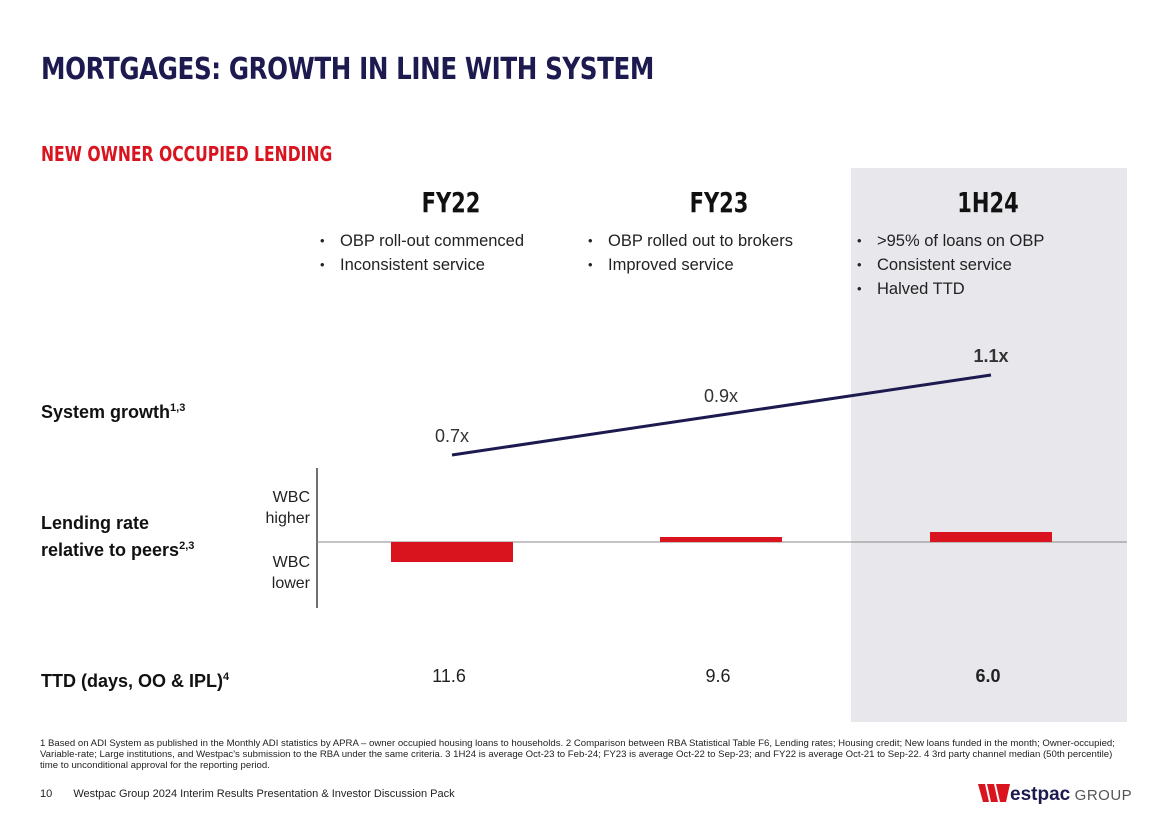 This screenshot has width=1168, height=825. What do you see at coordinates (690, 241) in the screenshot?
I see `list-item: OBP rolled out to brokers` at bounding box center [690, 241].